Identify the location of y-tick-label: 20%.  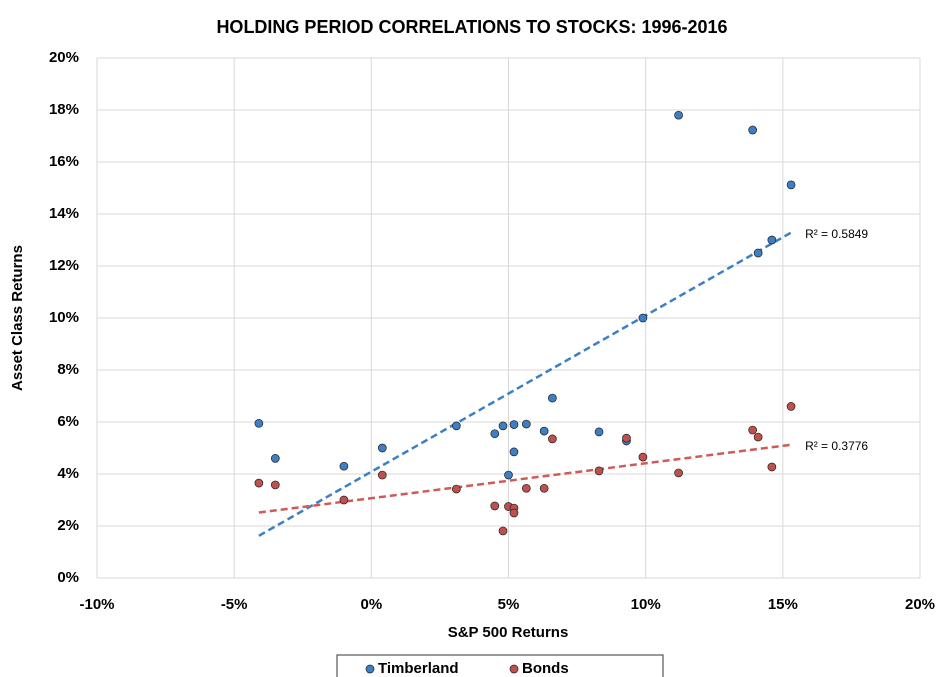
(64, 57).